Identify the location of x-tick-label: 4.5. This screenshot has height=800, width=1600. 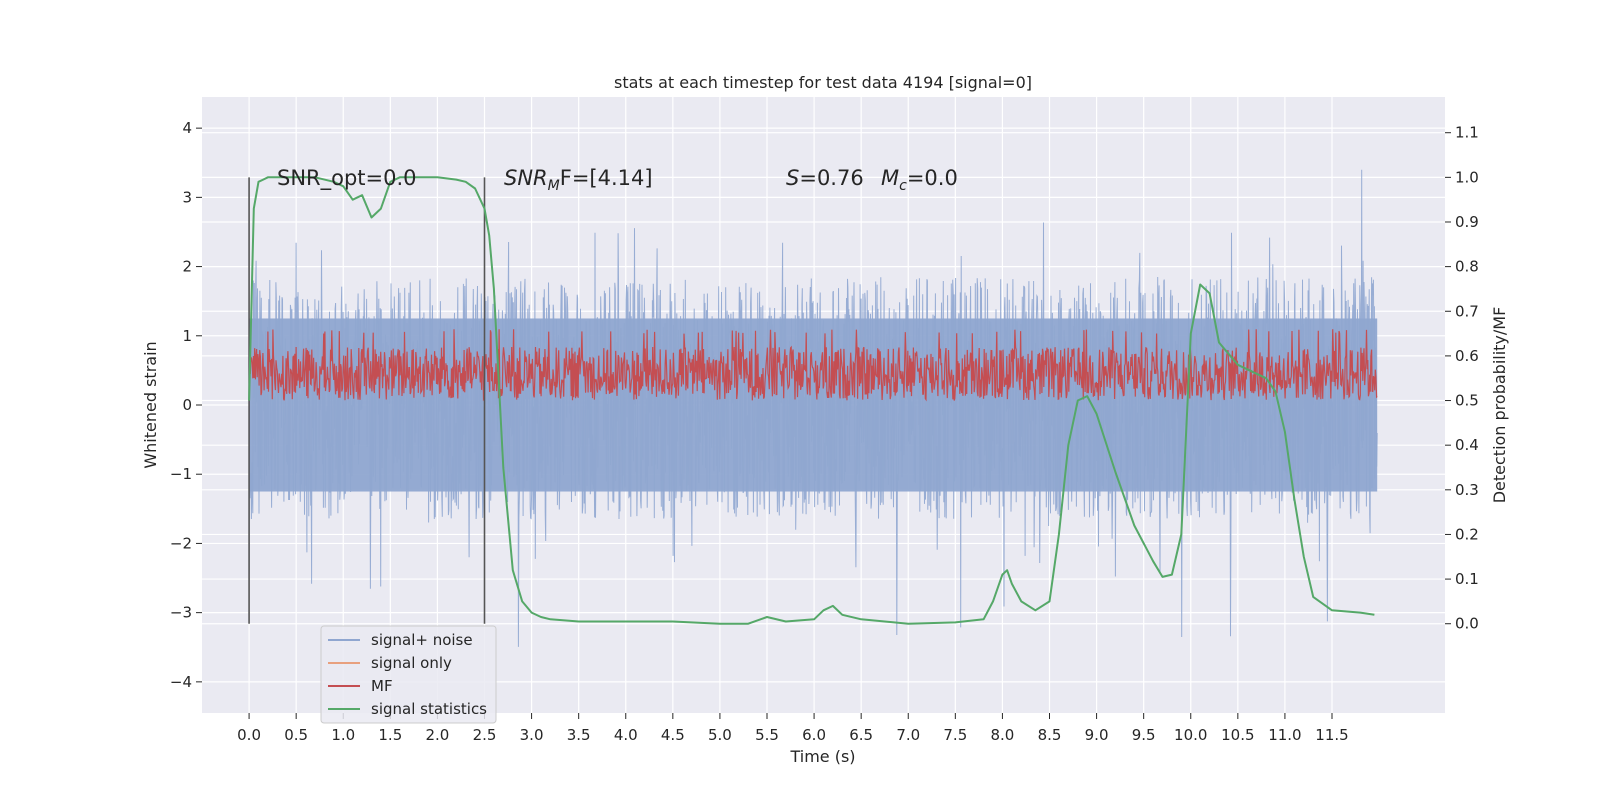
(673, 735).